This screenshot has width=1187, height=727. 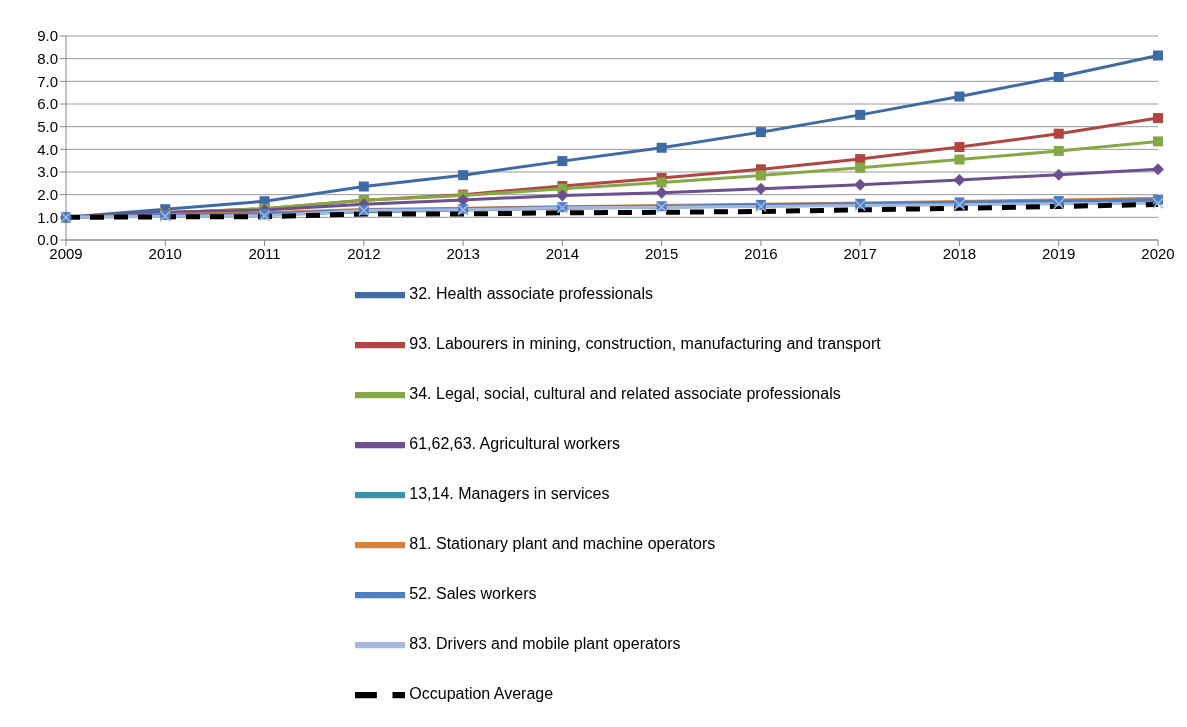 I want to click on y-tick-label: 1.0, so click(x=47, y=217).